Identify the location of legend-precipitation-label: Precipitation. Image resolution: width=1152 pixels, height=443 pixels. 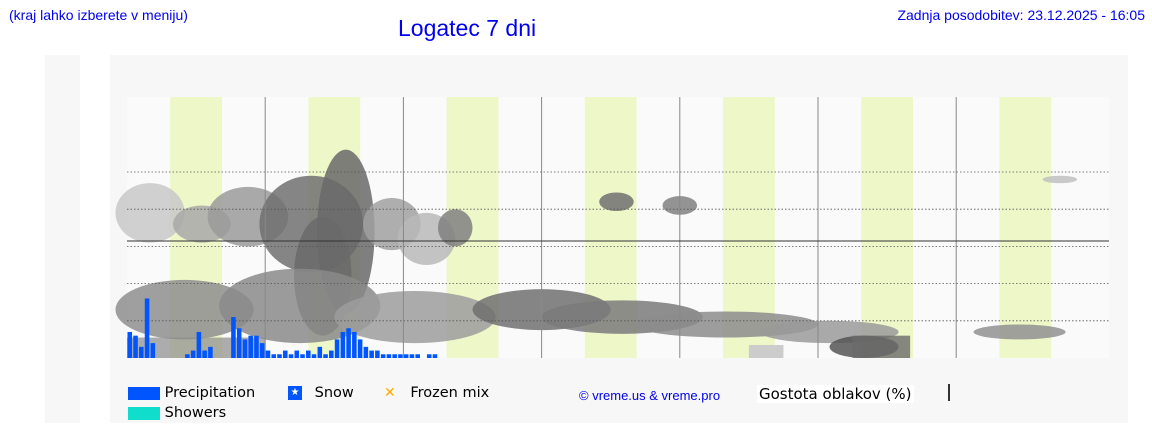
(210, 393).